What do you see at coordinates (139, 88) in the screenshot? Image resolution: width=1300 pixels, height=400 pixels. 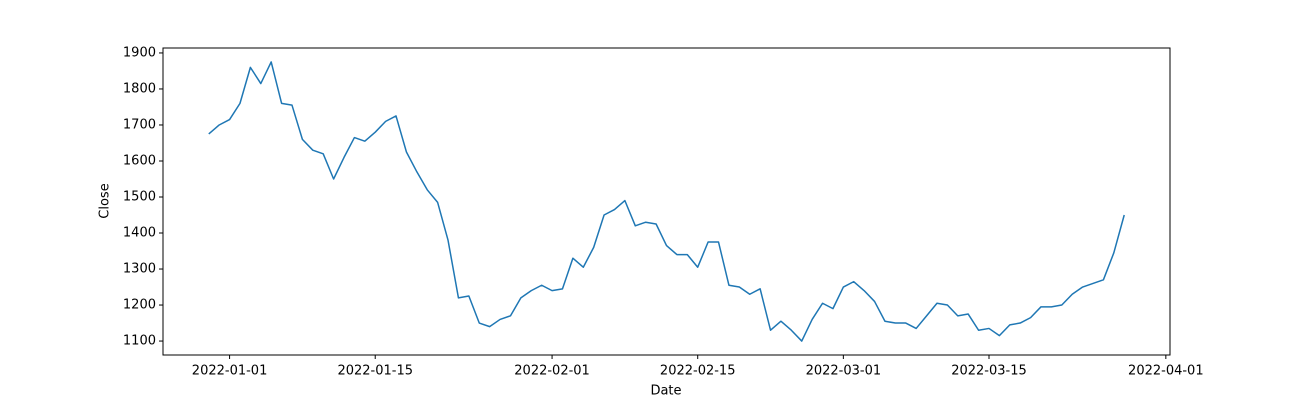 I see `y-tick-label: 1800` at bounding box center [139, 88].